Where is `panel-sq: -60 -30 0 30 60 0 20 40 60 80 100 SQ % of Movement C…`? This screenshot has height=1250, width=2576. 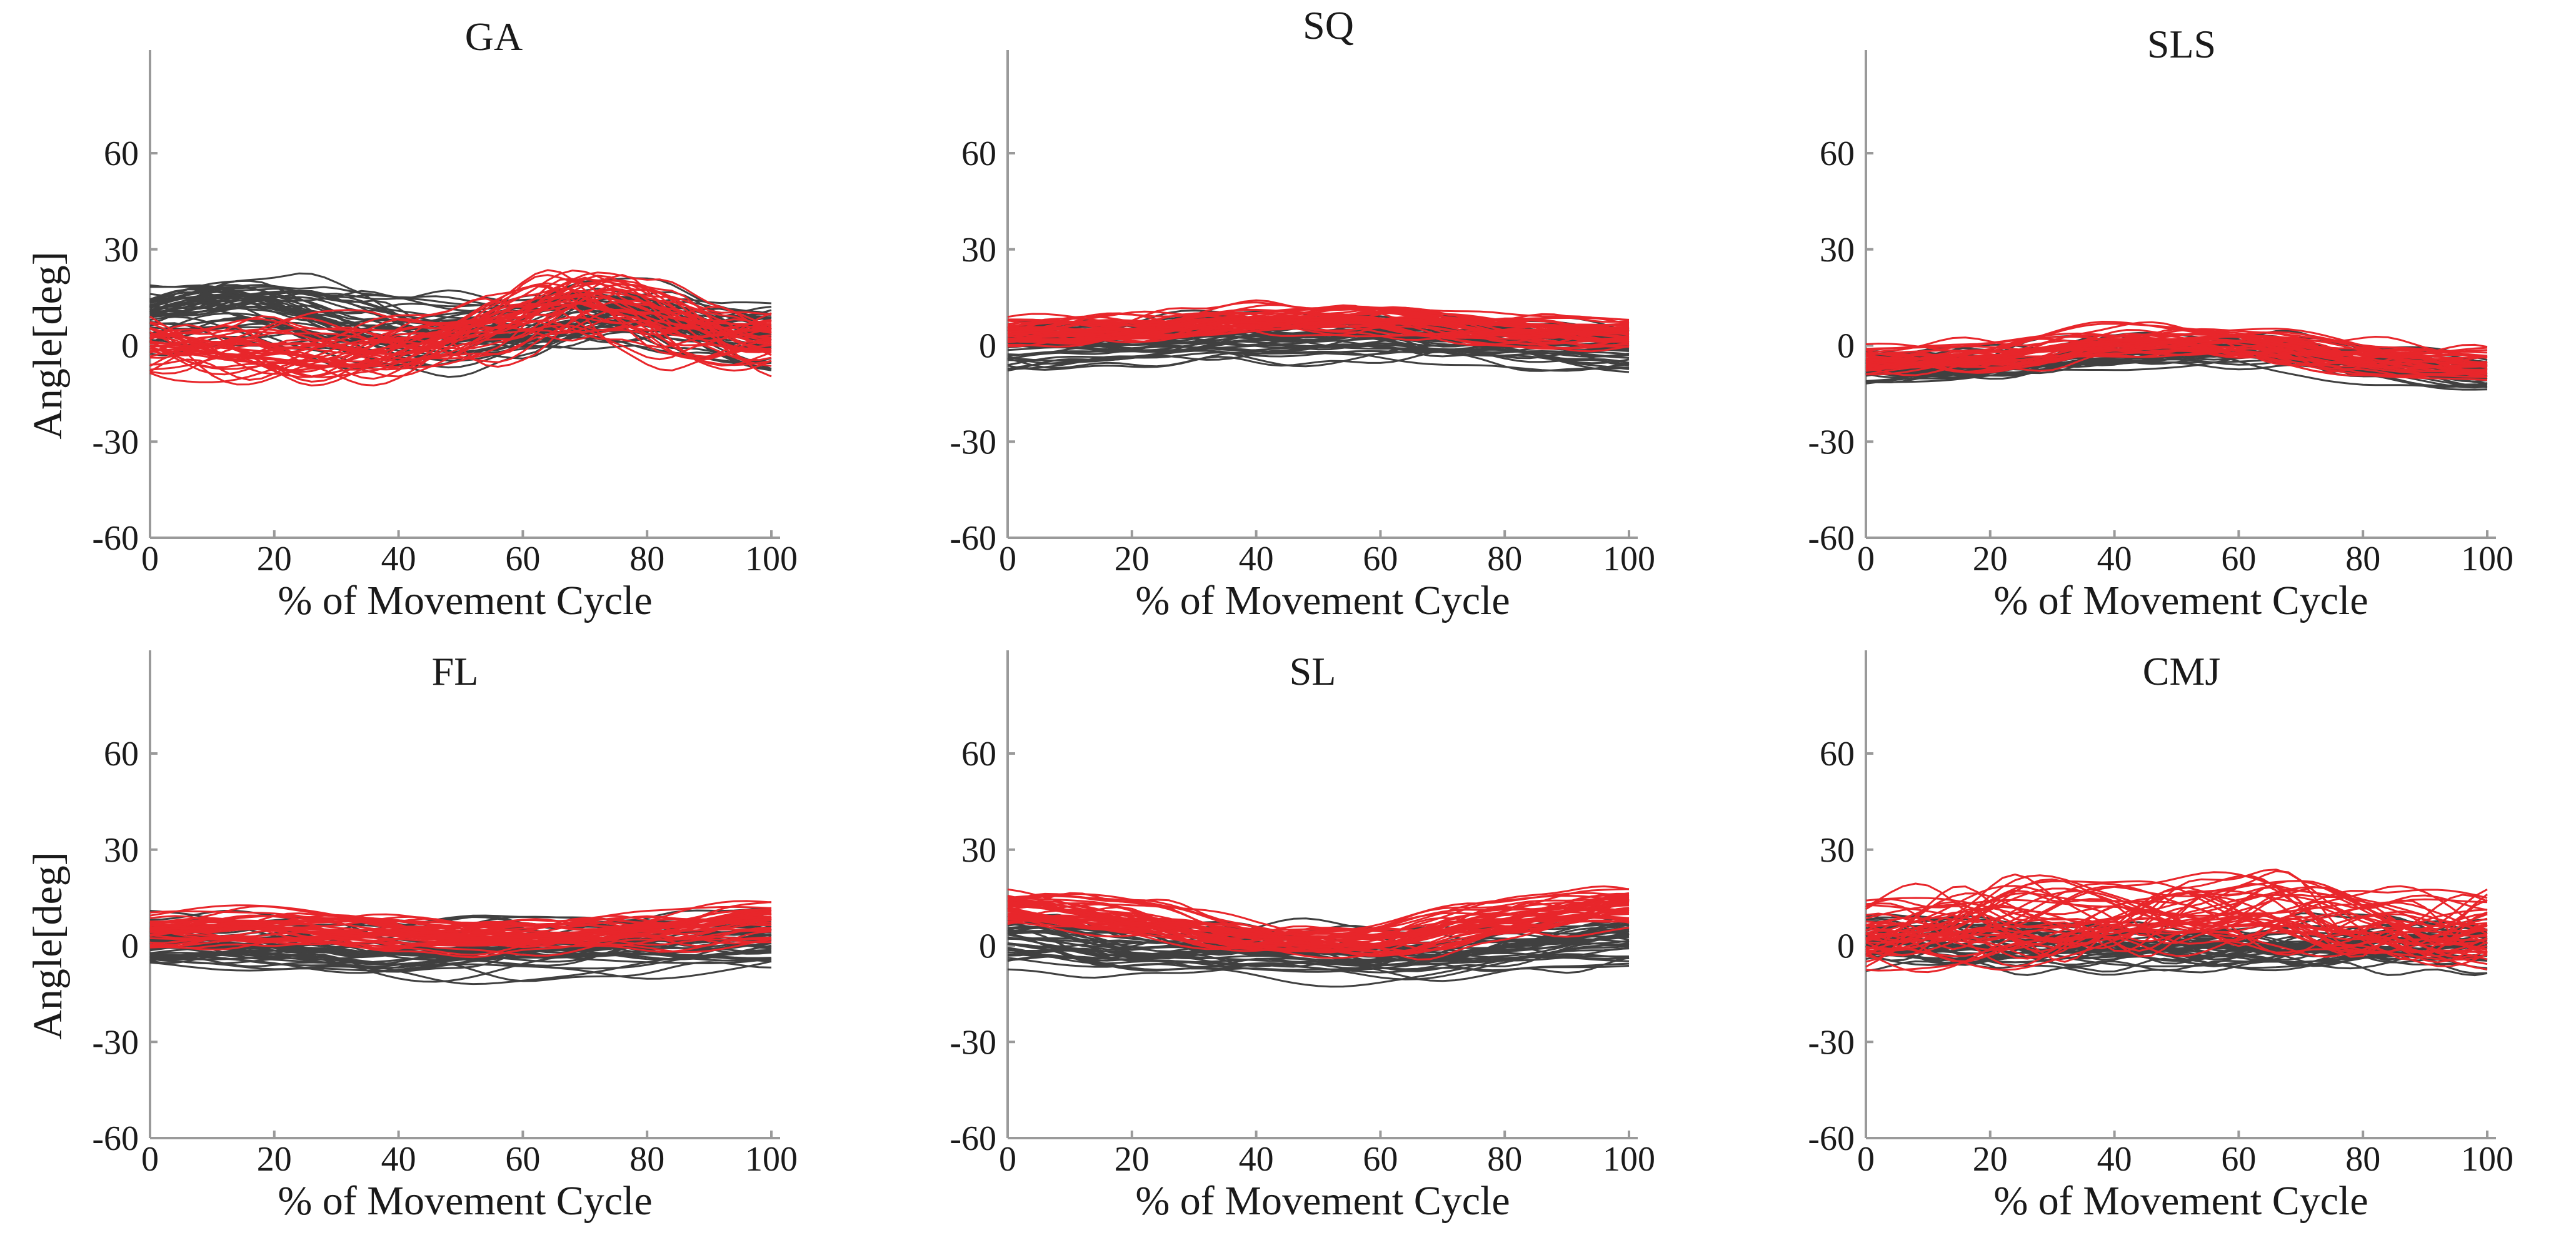 panel-sq: -60 -30 0 30 60 0 20 40 60 80 100 SQ % of Movement C… is located at coordinates (1302, 313).